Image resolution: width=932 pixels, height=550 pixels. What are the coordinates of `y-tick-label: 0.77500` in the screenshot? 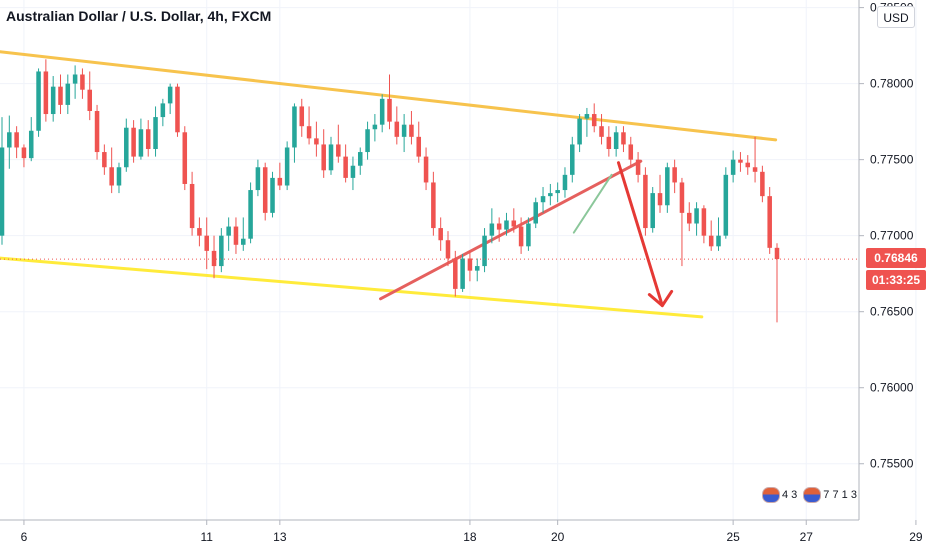 It's located at (892, 160).